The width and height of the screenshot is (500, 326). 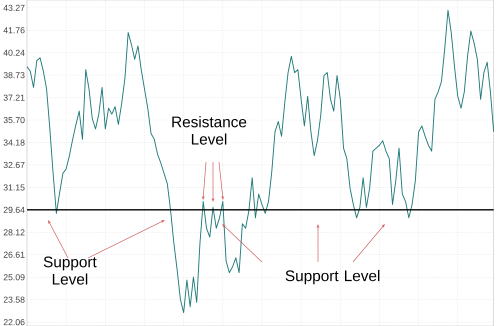 I want to click on y-tick-label: 43.27, so click(x=14, y=7).